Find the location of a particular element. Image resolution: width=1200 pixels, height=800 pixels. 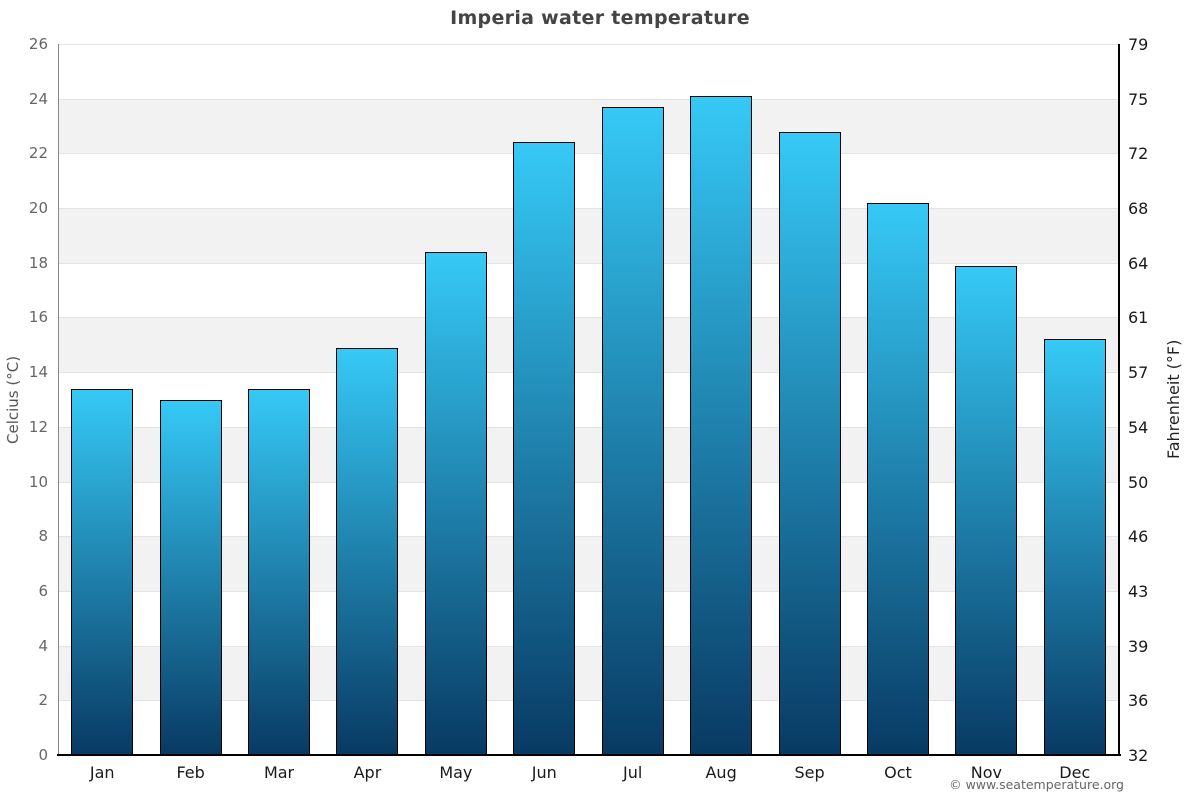

y-tick-label-celsius: 26 is located at coordinates (38, 44).